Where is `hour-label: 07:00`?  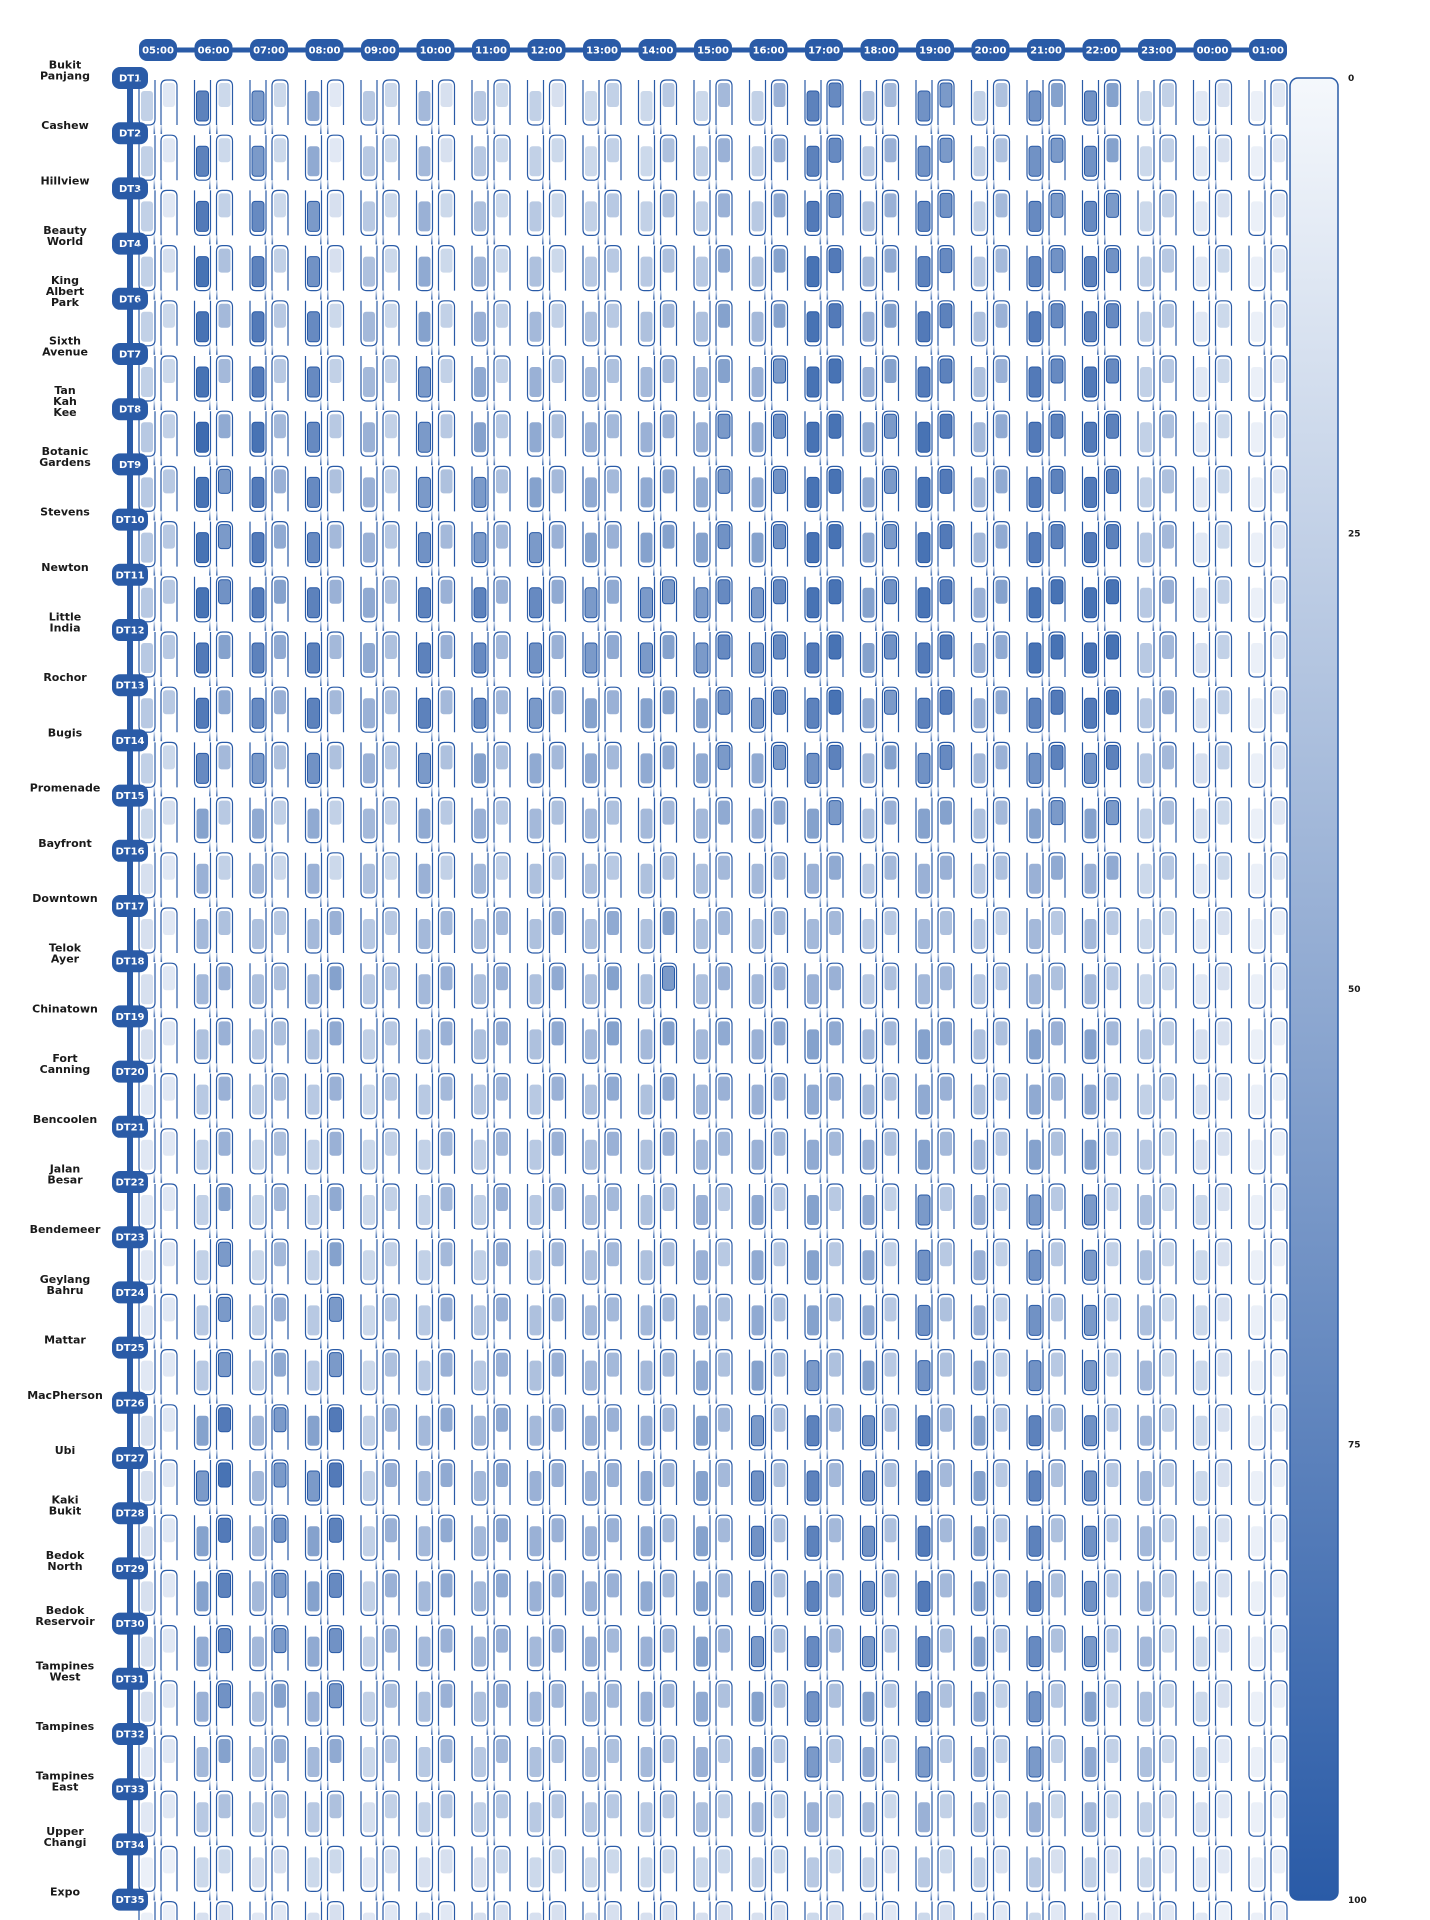
hour-label: 07:00 is located at coordinates (269, 51).